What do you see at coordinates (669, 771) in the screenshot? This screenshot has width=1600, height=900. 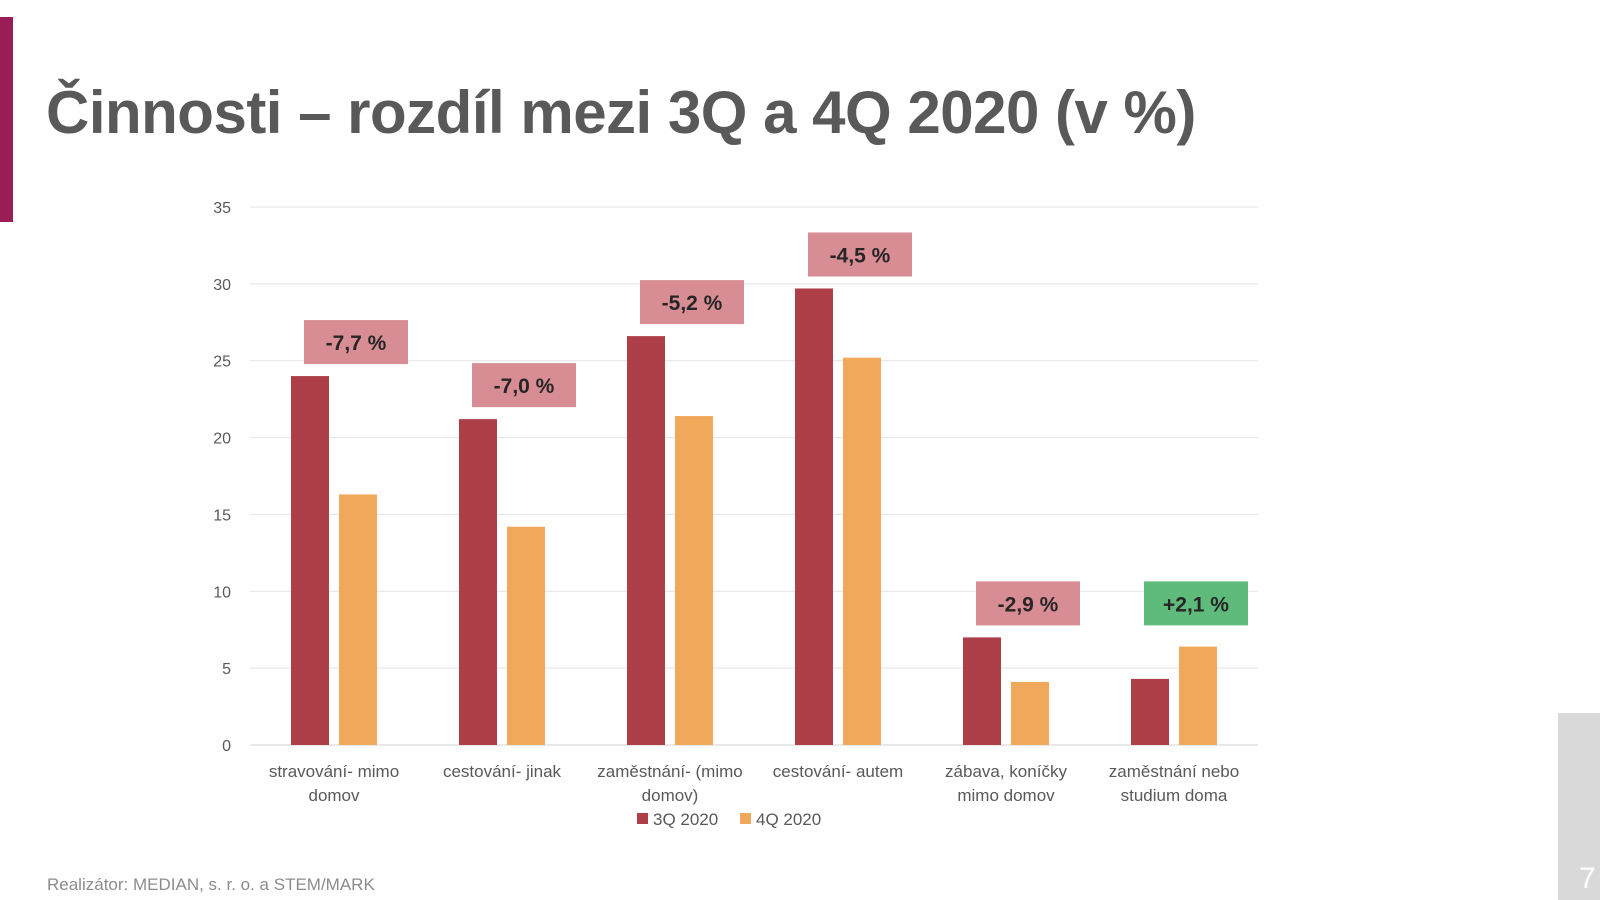 I see `x-category-label: zaměstnání- (mimo` at bounding box center [669, 771].